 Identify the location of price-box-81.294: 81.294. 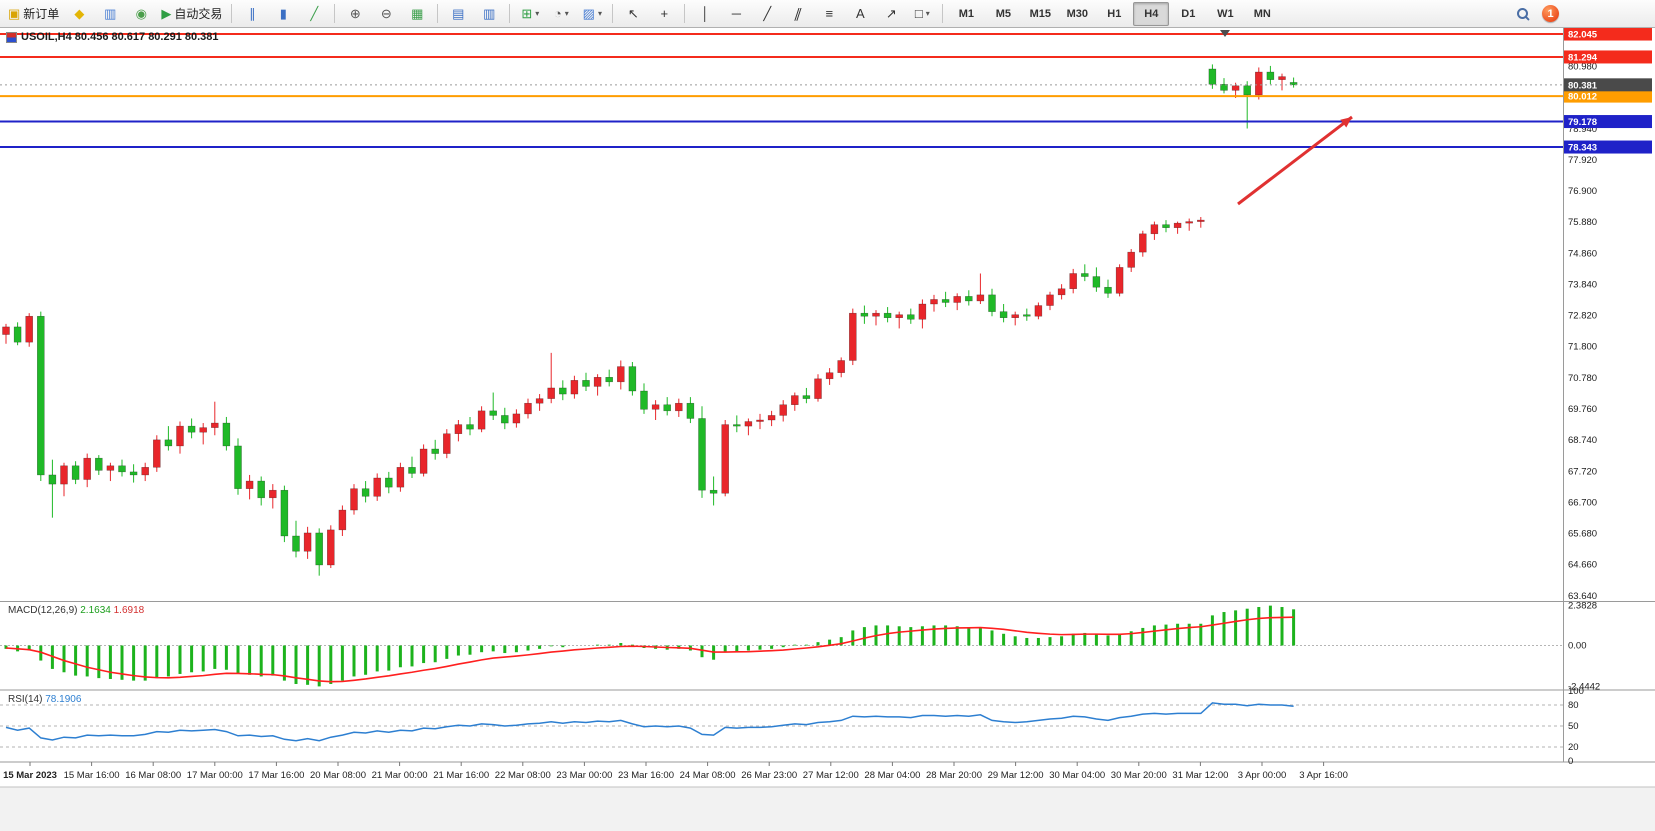
(1608, 57).